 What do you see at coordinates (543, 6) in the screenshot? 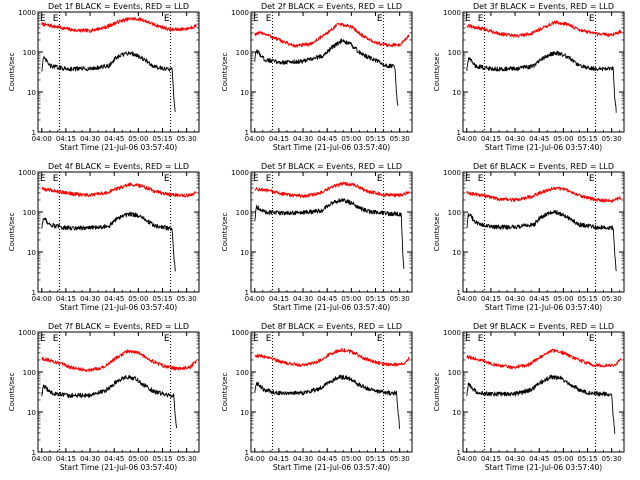
I see `panel-title: Det 3f BLACK = Events, RED = LLD` at bounding box center [543, 6].